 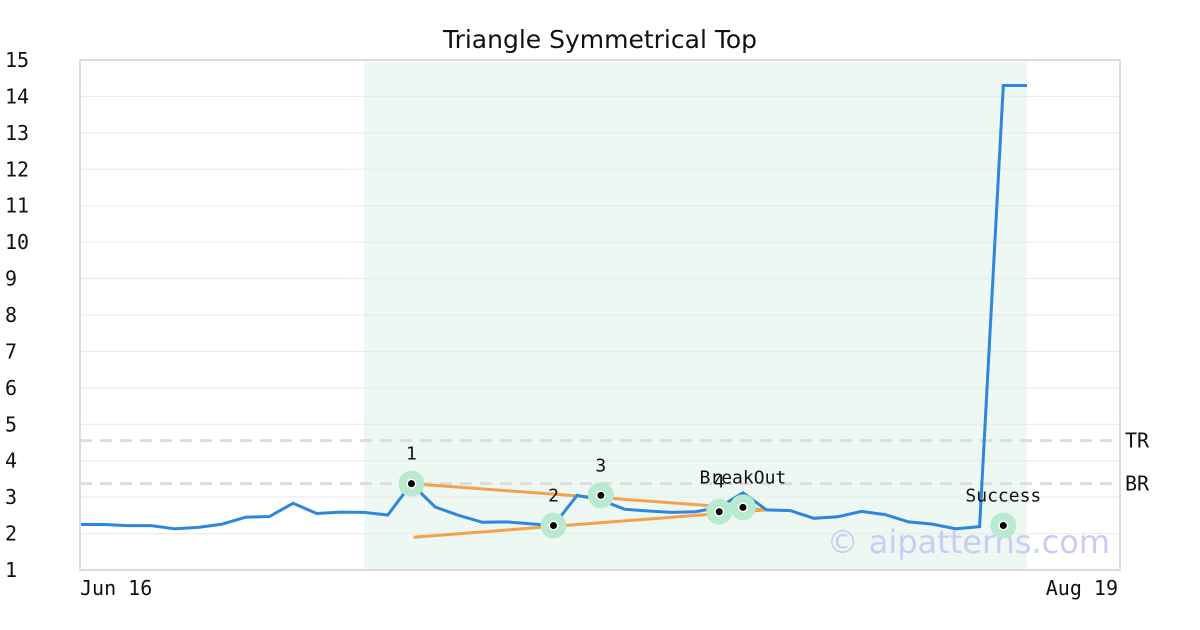 What do you see at coordinates (1003, 526) in the screenshot?
I see `marker-dot-success` at bounding box center [1003, 526].